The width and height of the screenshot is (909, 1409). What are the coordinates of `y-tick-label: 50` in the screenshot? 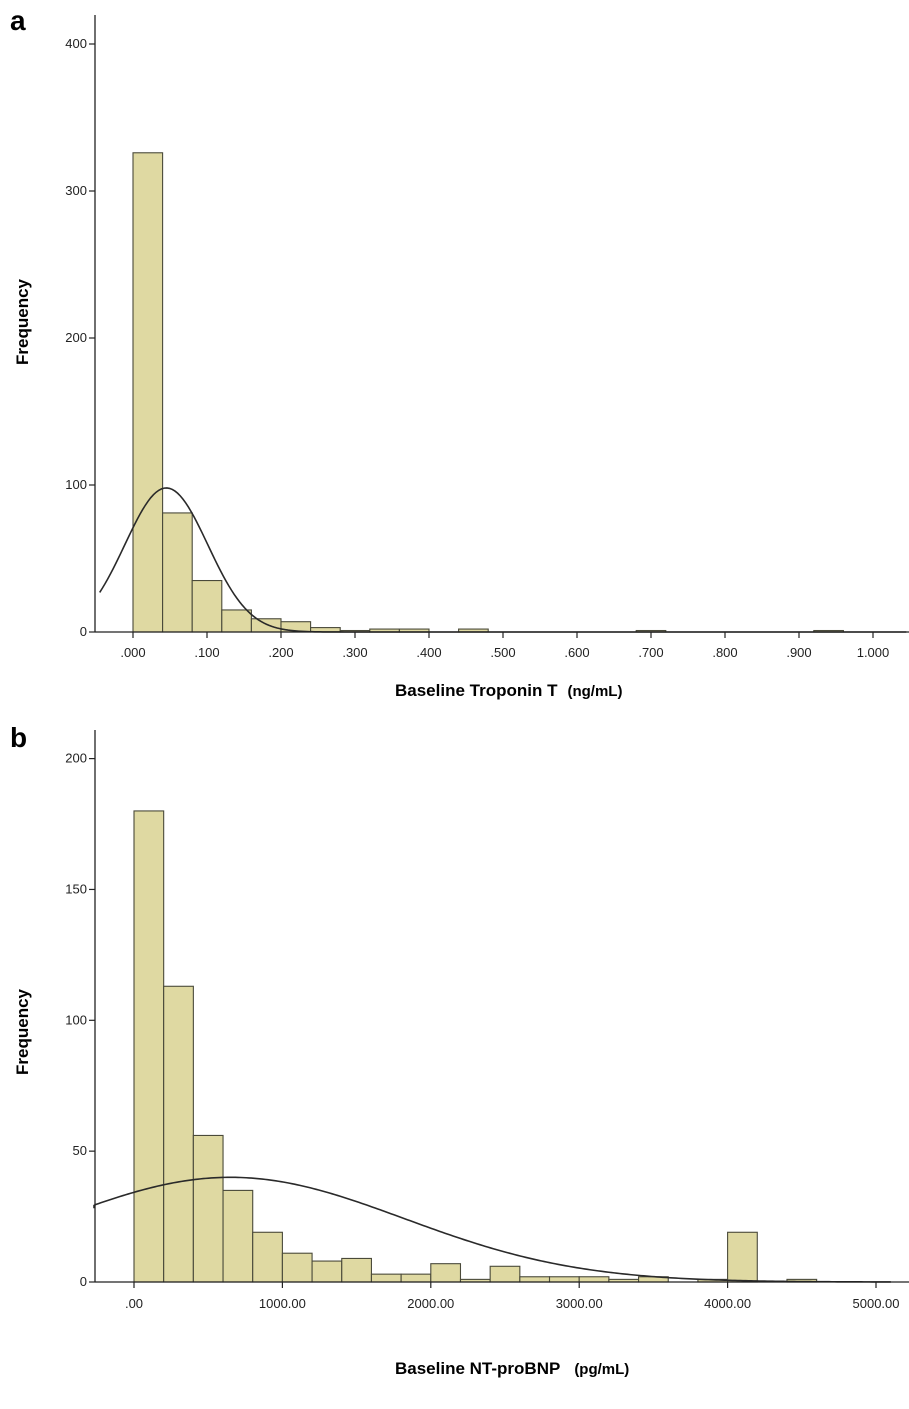 It's located at (80, 1150).